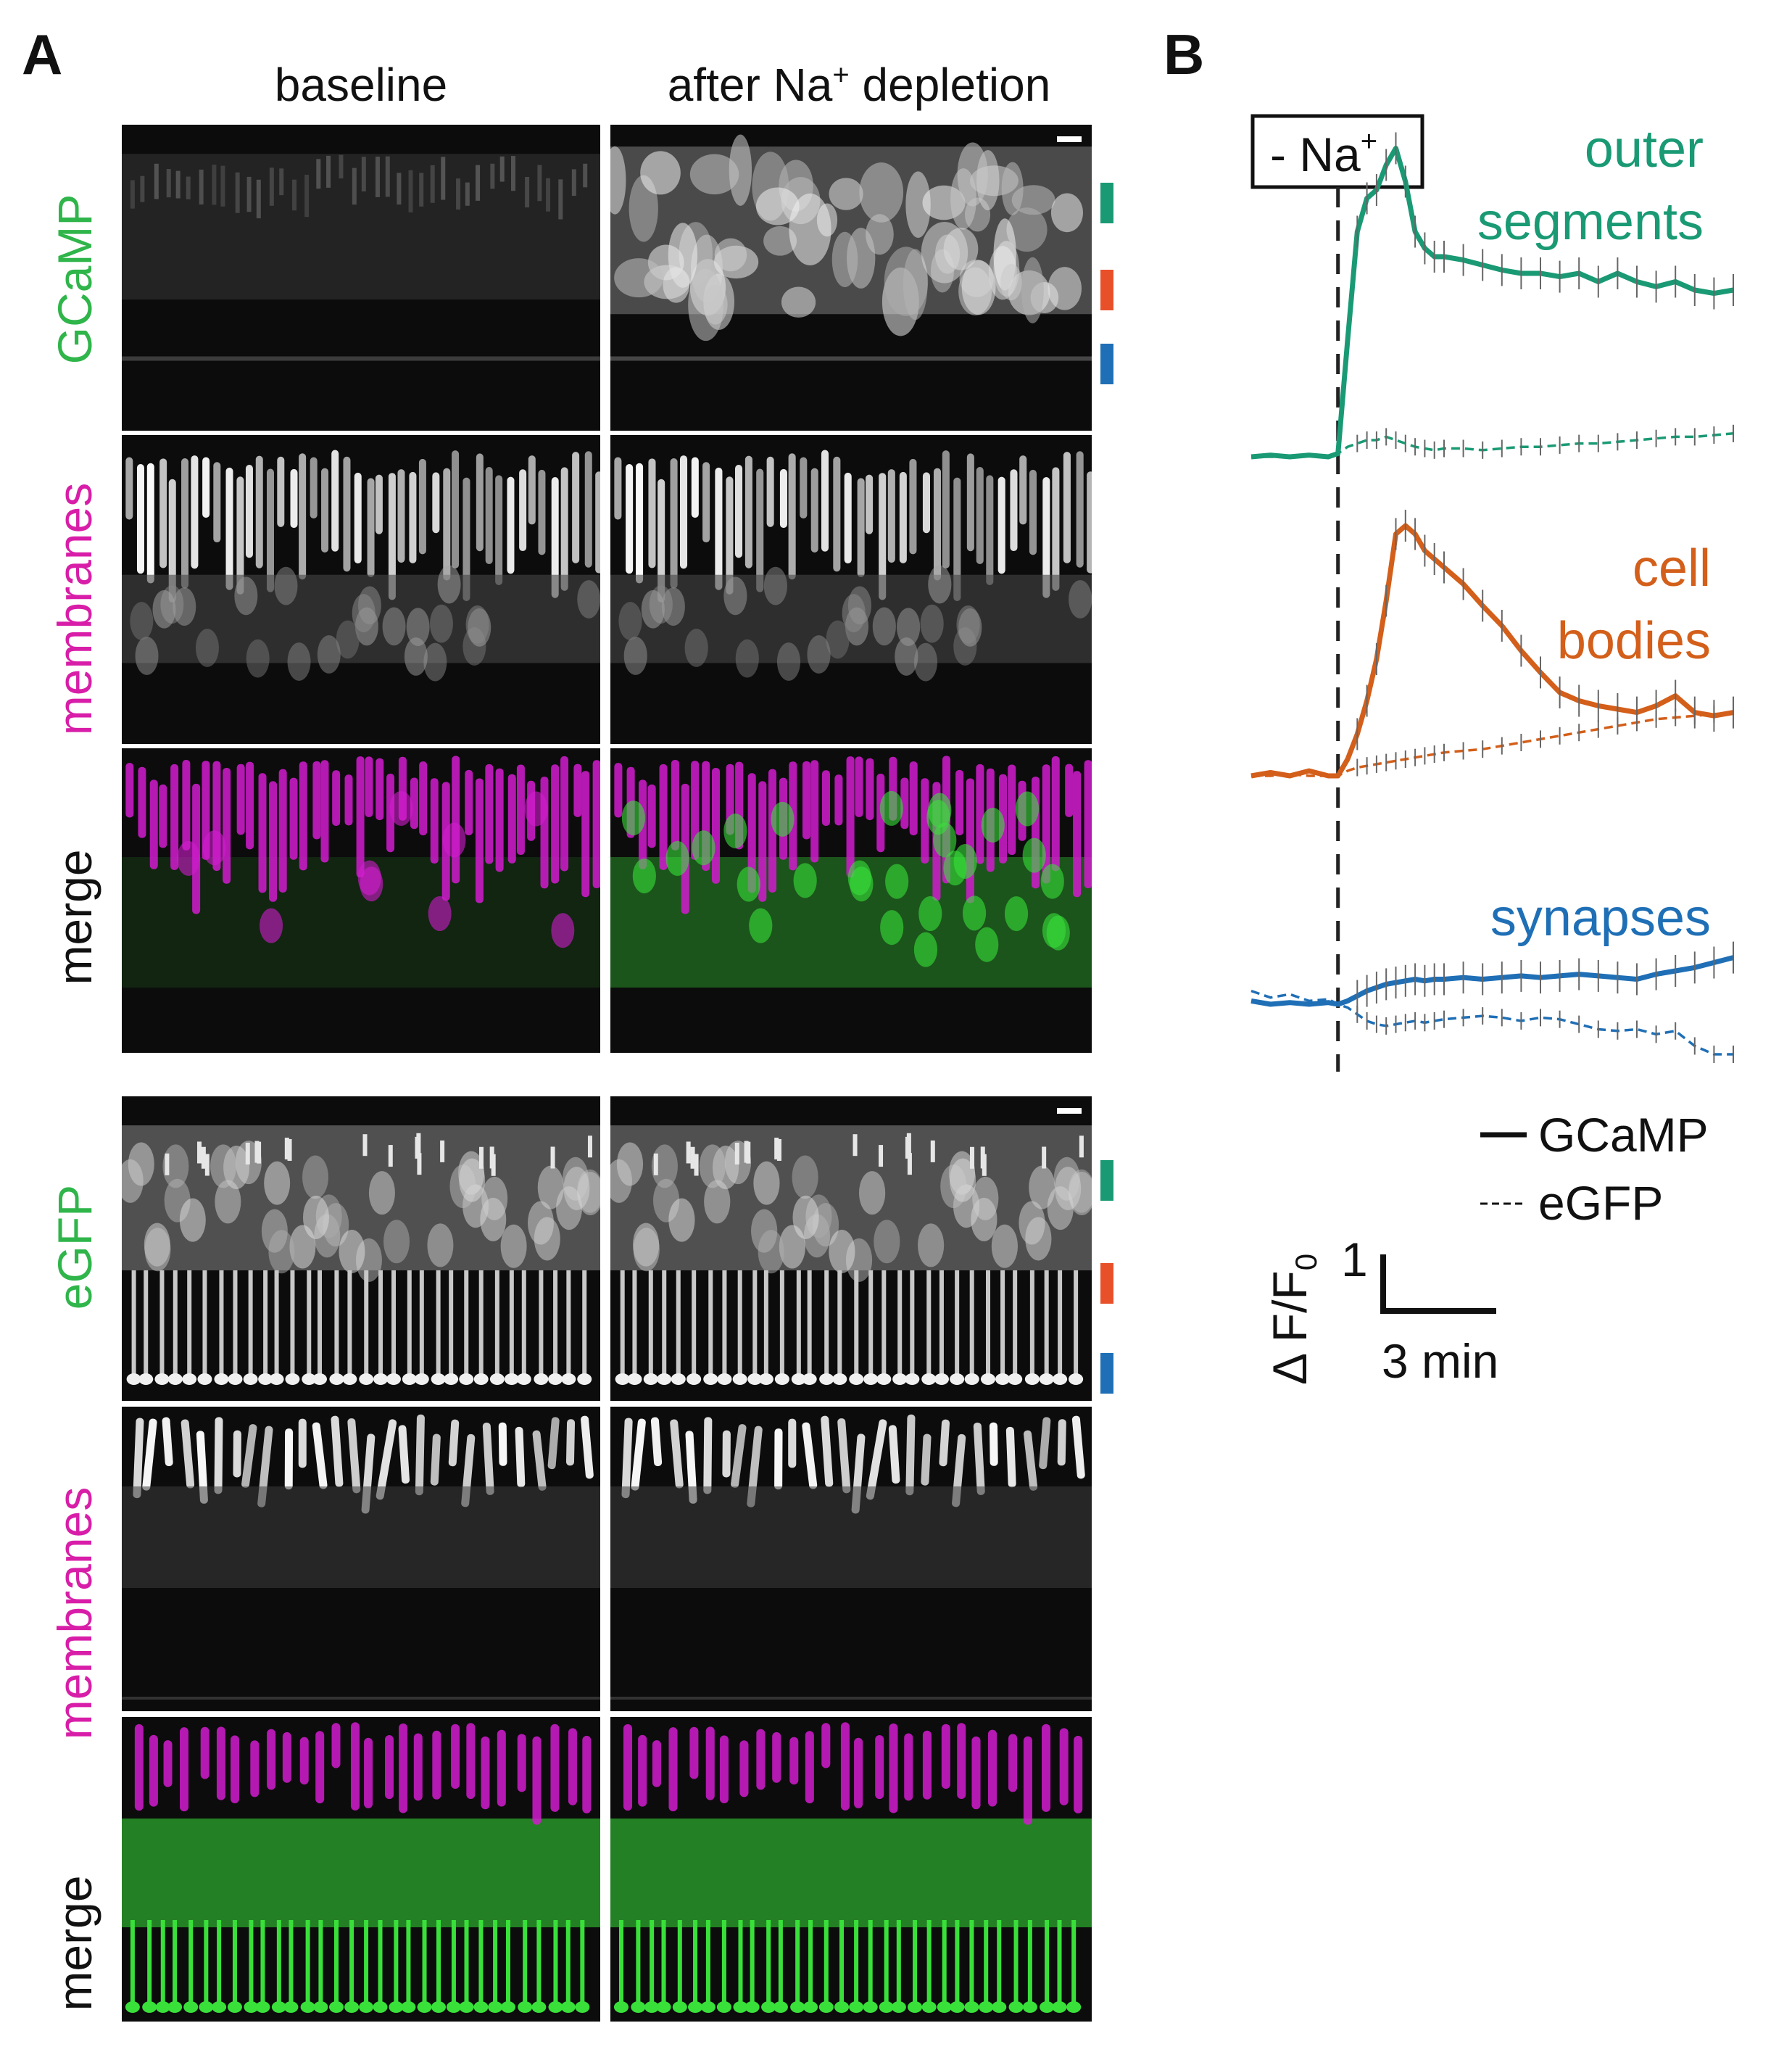 Image resolution: width=1792 pixels, height=2052 pixels. I want to click on image-merge-baseline-top, so click(361, 900).